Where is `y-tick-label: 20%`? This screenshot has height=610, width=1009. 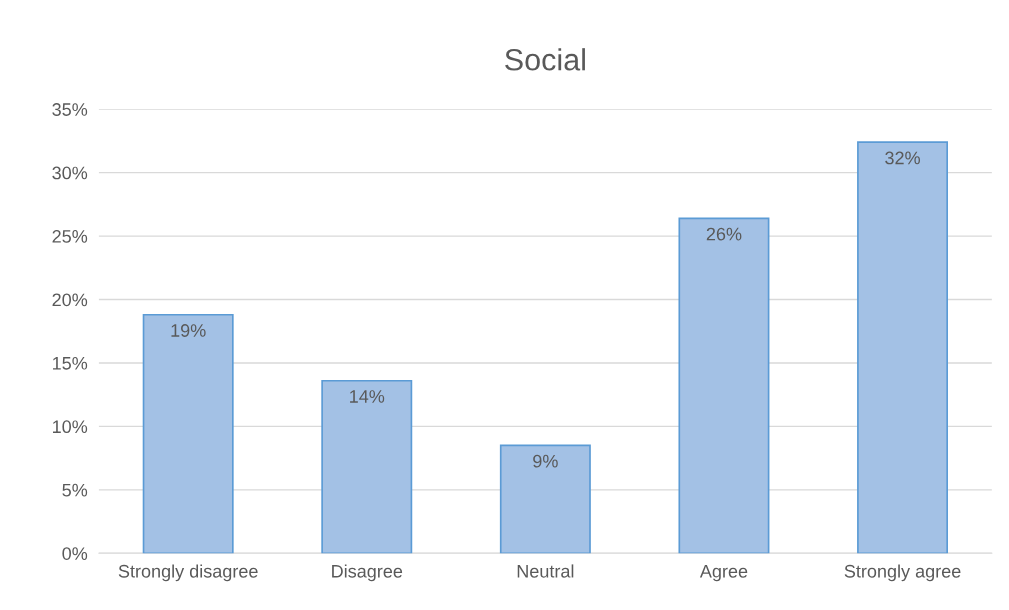 y-tick-label: 20% is located at coordinates (70, 300).